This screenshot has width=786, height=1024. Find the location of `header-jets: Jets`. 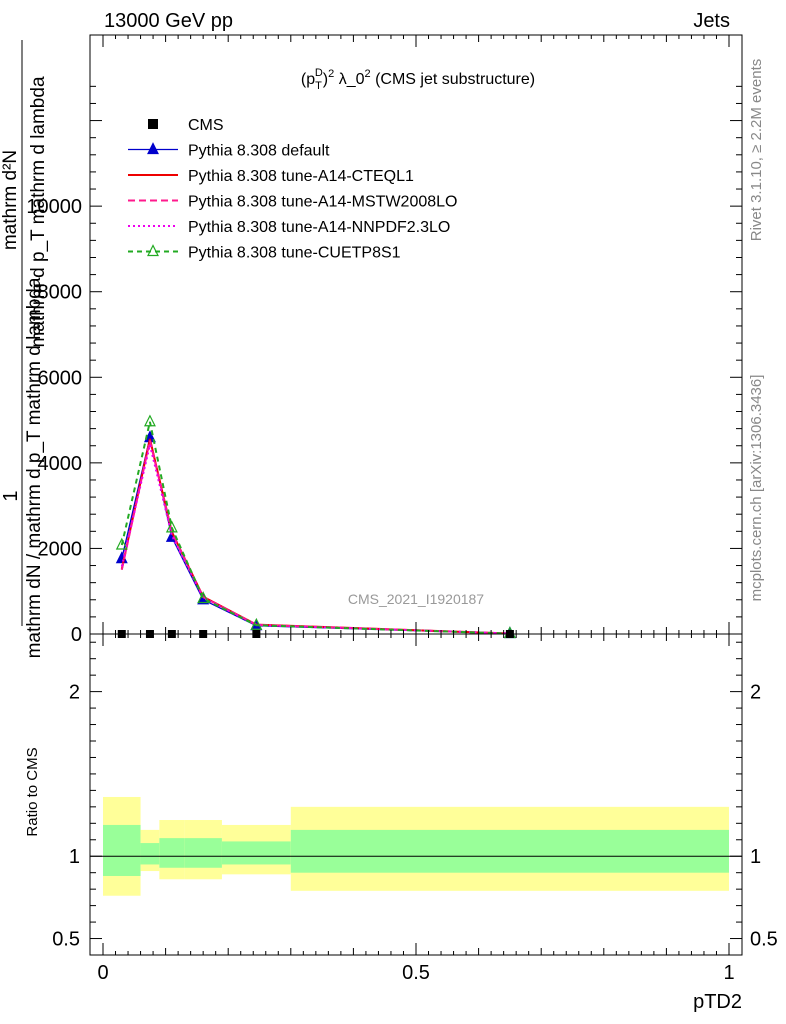

header-jets: Jets is located at coordinates (711, 21).